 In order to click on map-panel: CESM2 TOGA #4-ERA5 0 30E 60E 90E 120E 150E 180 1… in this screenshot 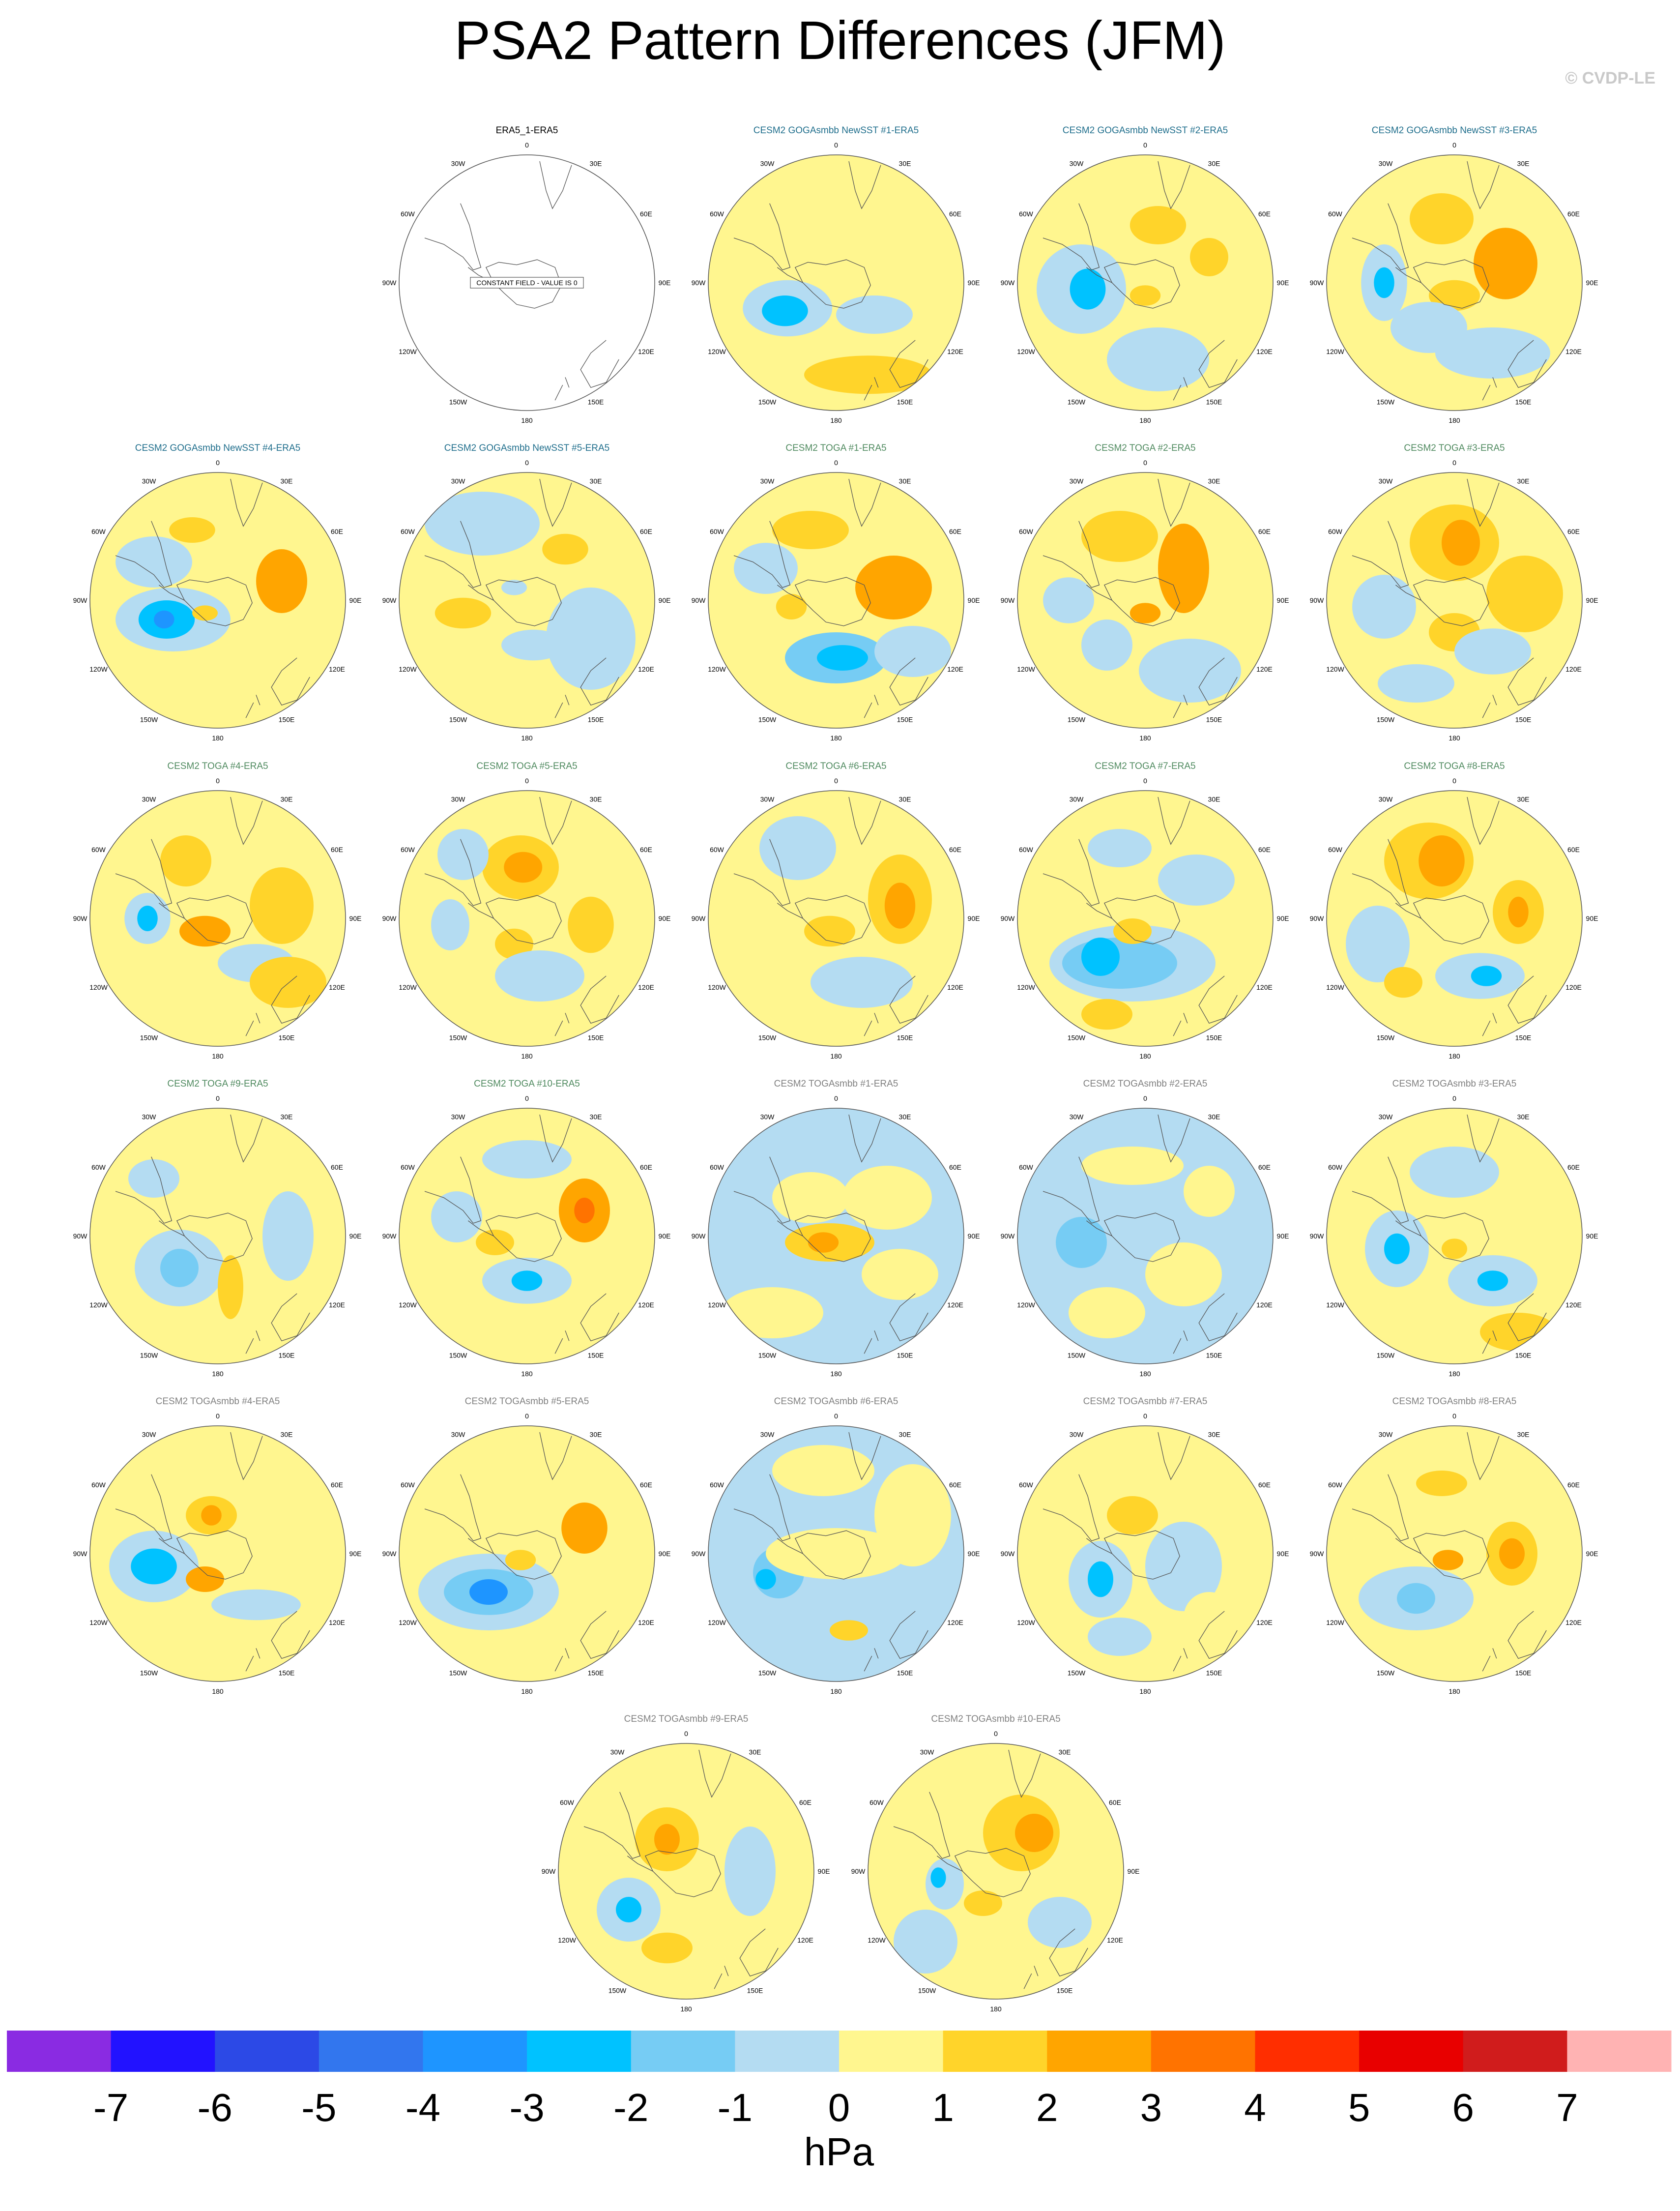, I will do `click(217, 910)`.